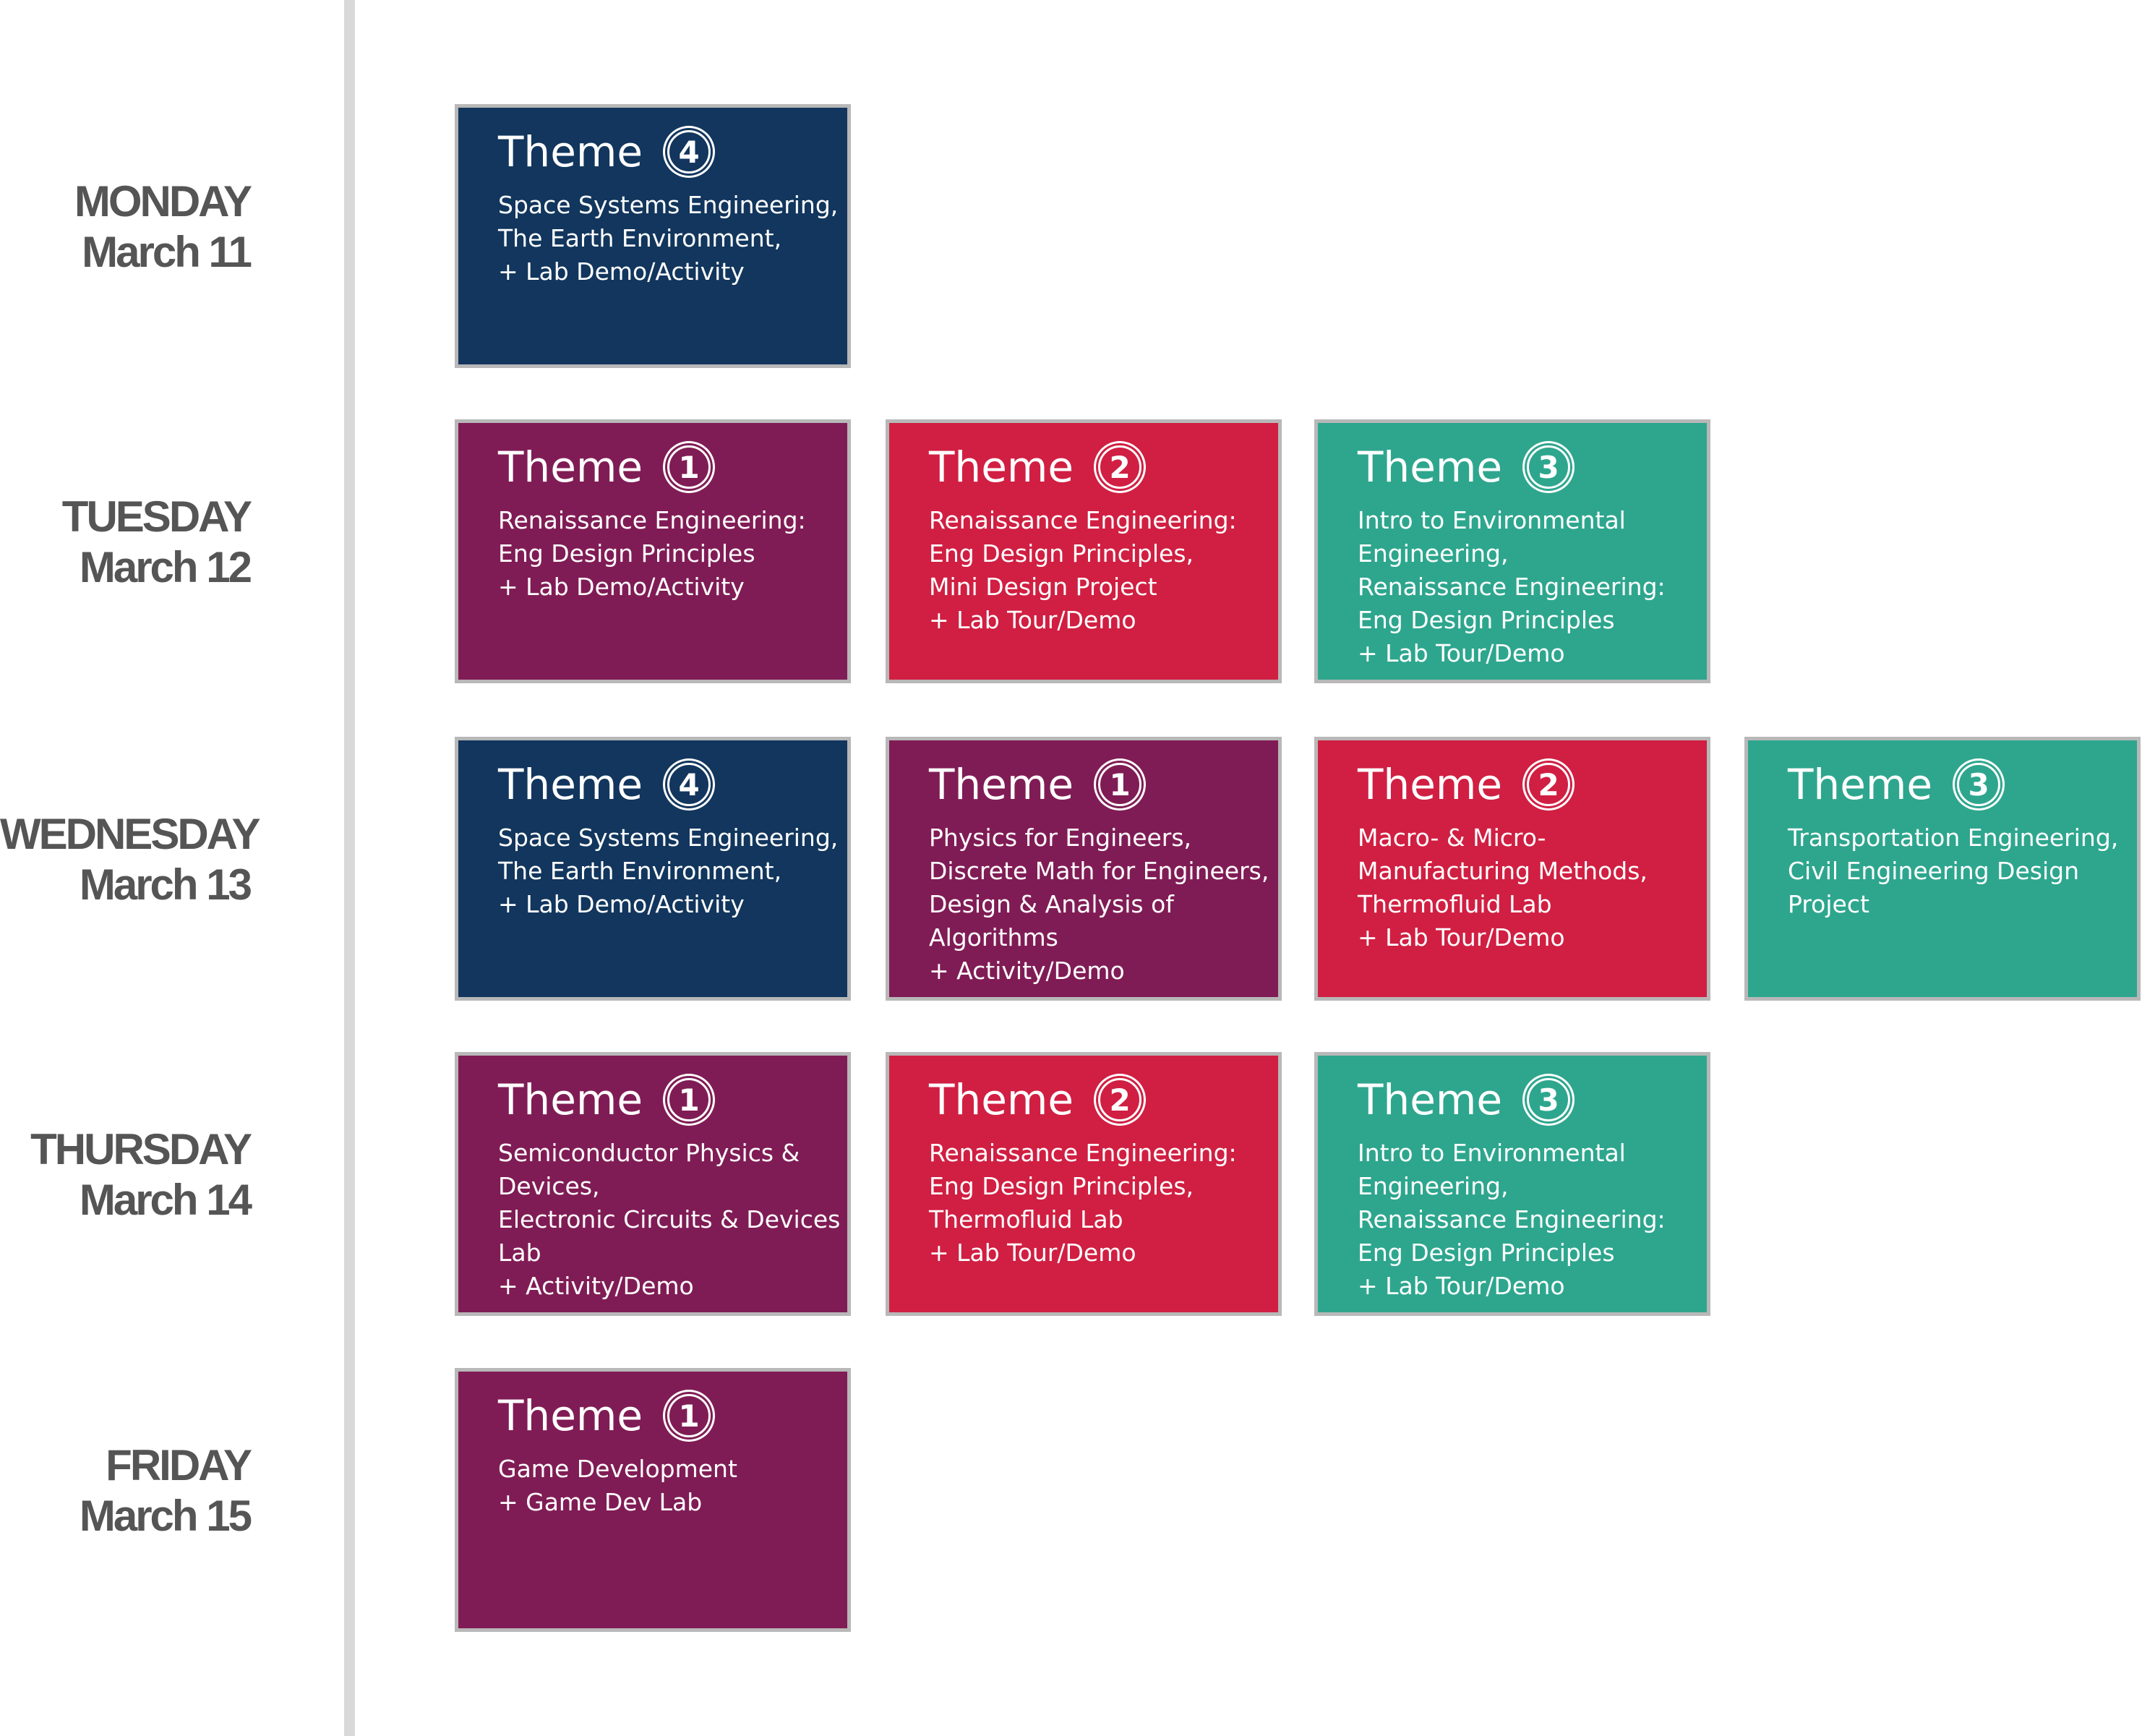  I want to click on description-line: Physics for Engineers,, so click(1060, 838).